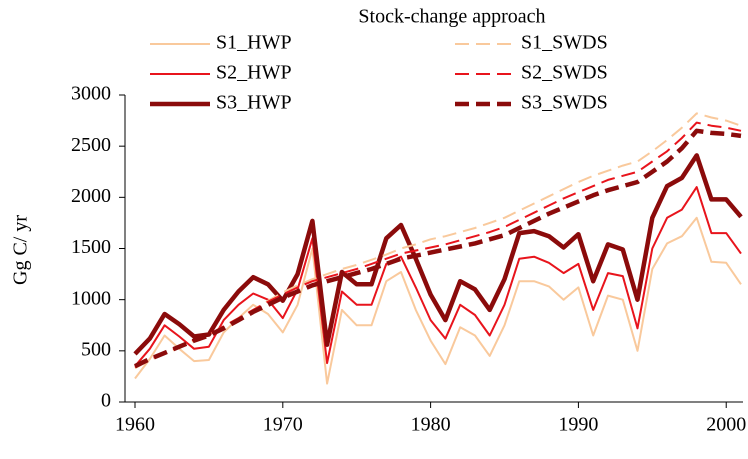  Describe the element at coordinates (135, 425) in the screenshot. I see `x-tick-label: 1960` at that location.